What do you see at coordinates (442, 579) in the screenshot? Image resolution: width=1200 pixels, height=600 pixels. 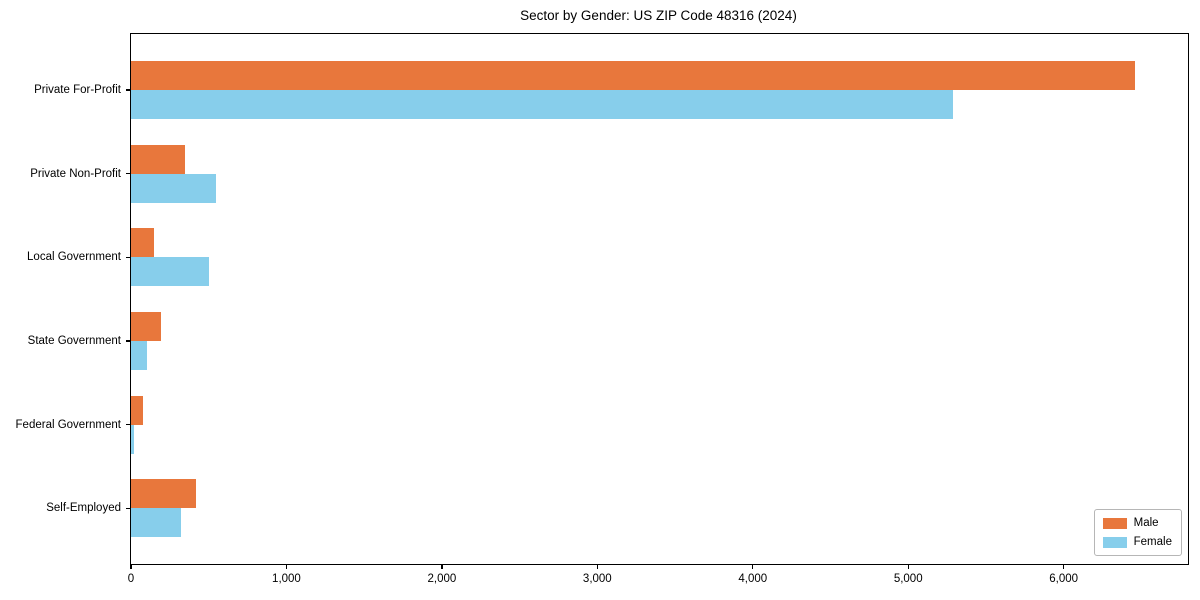 I see `x-axis-tick-label: 2,000` at bounding box center [442, 579].